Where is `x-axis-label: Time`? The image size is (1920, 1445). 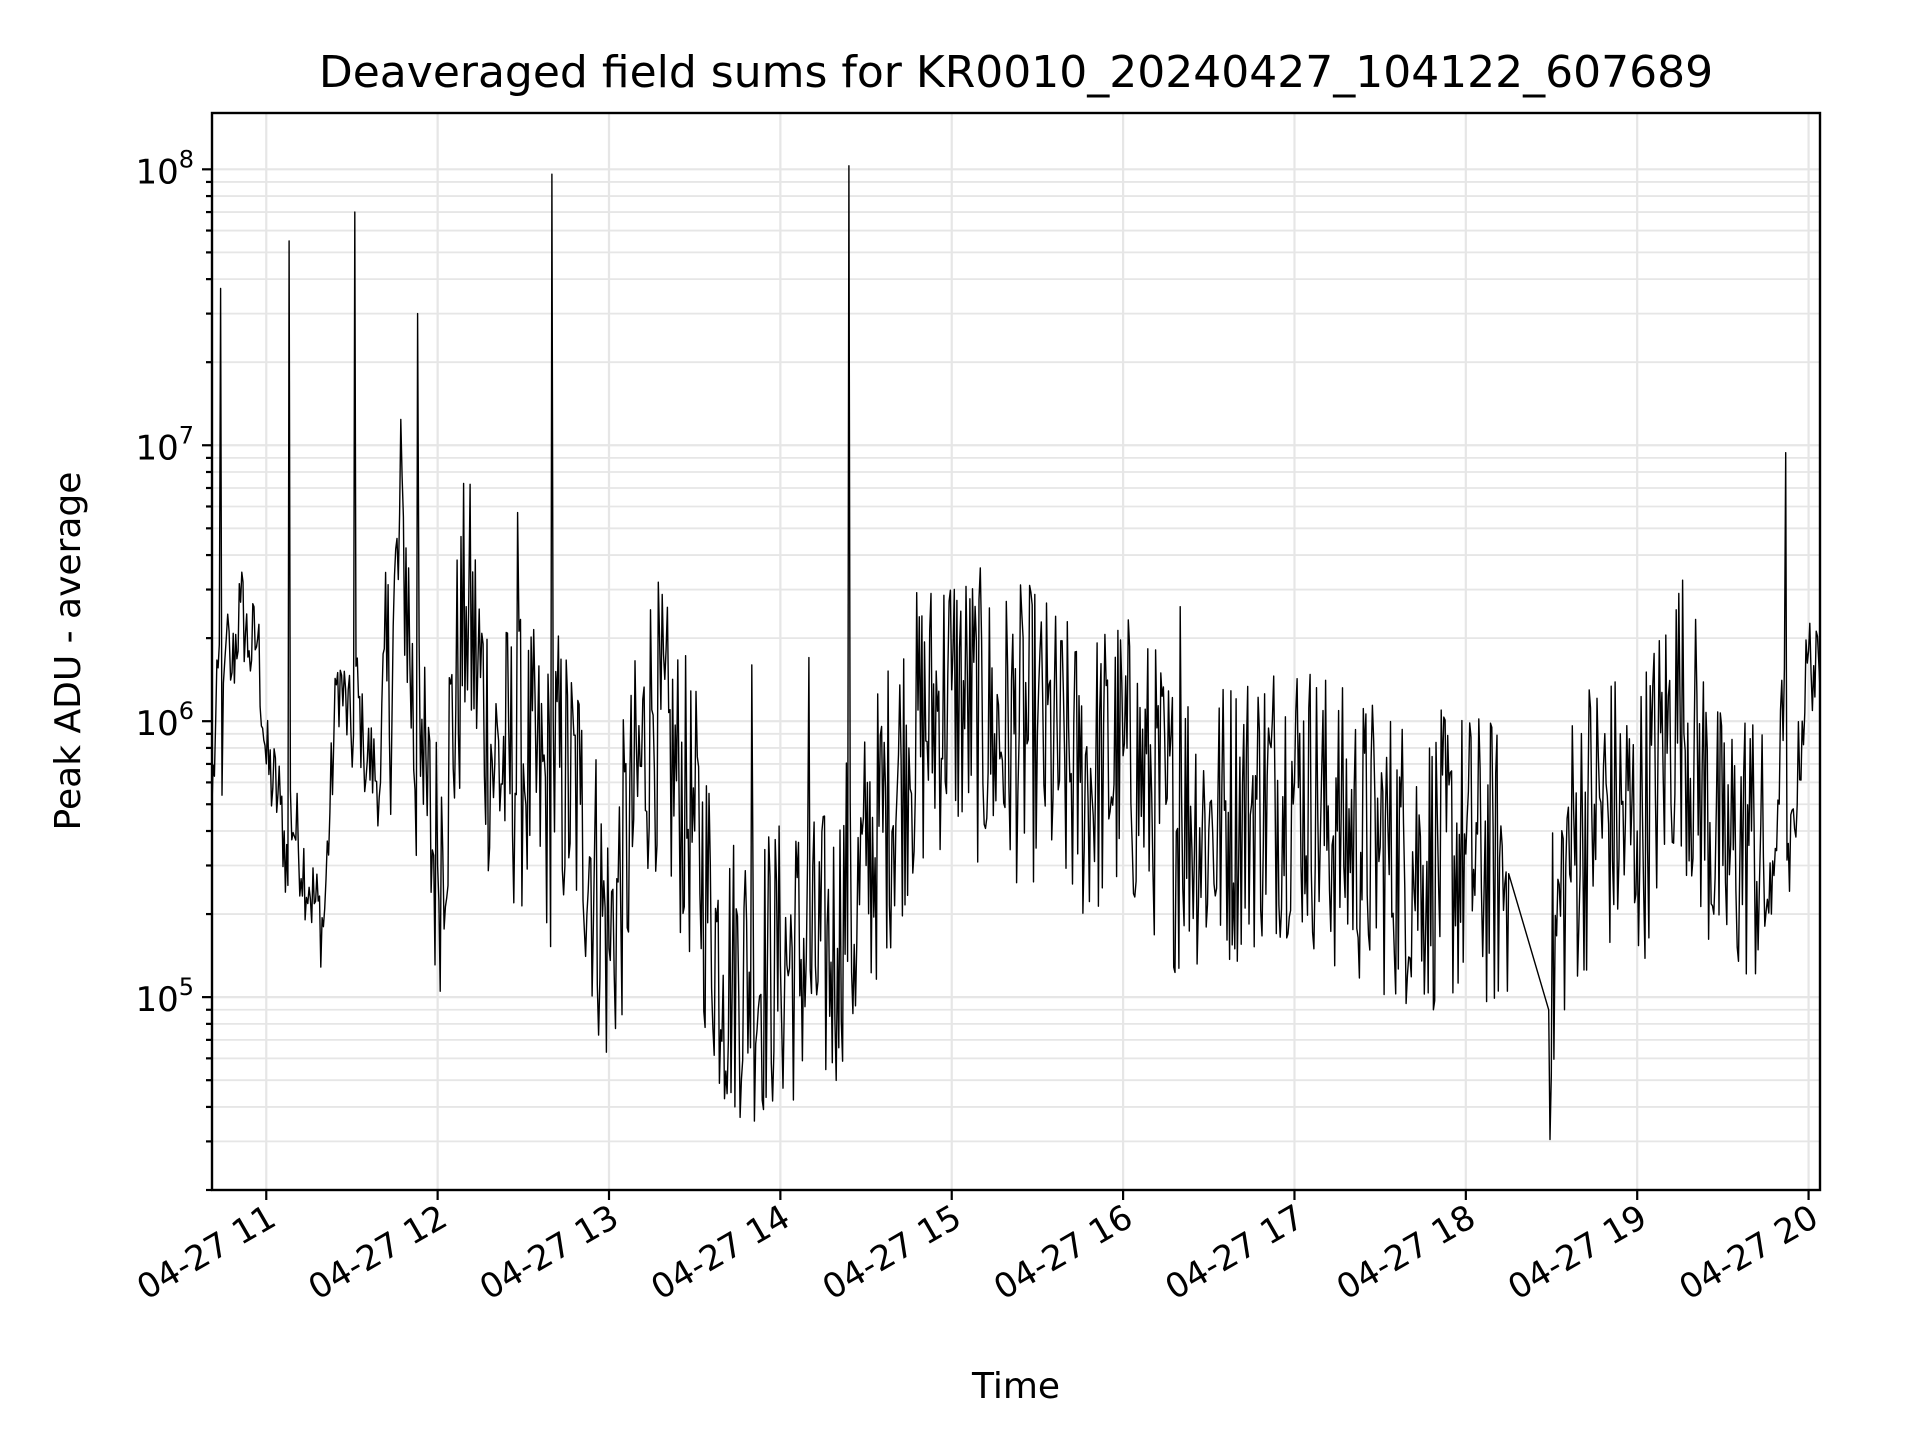 x-axis-label: Time is located at coordinates (1015, 1386).